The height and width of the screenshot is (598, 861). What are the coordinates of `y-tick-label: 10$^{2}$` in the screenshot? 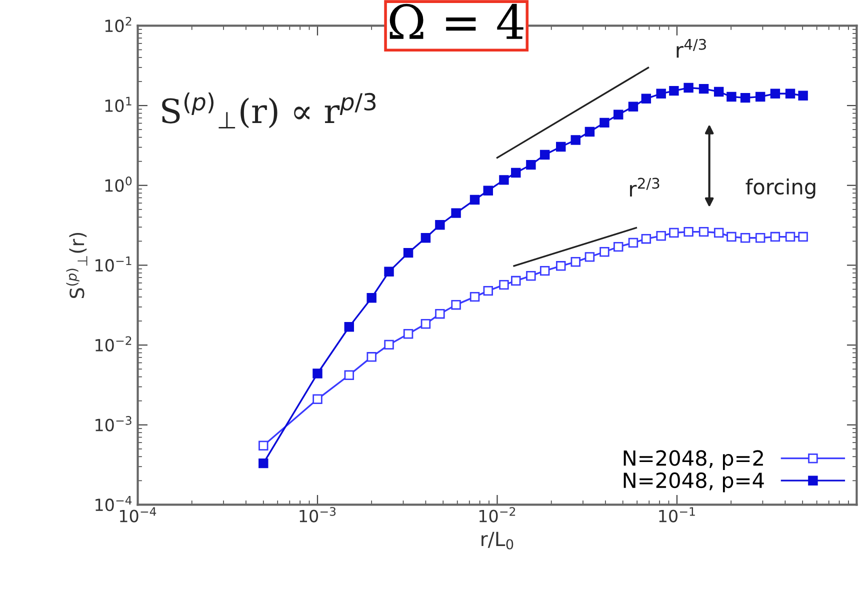 It's located at (118, 24).